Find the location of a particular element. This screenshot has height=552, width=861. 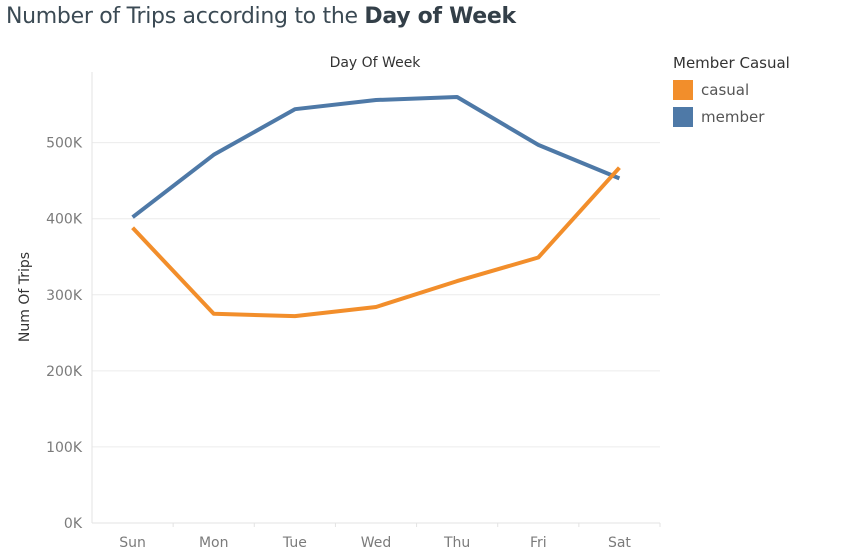

chart-title-emphasis: Day of Week is located at coordinates (440, 16).